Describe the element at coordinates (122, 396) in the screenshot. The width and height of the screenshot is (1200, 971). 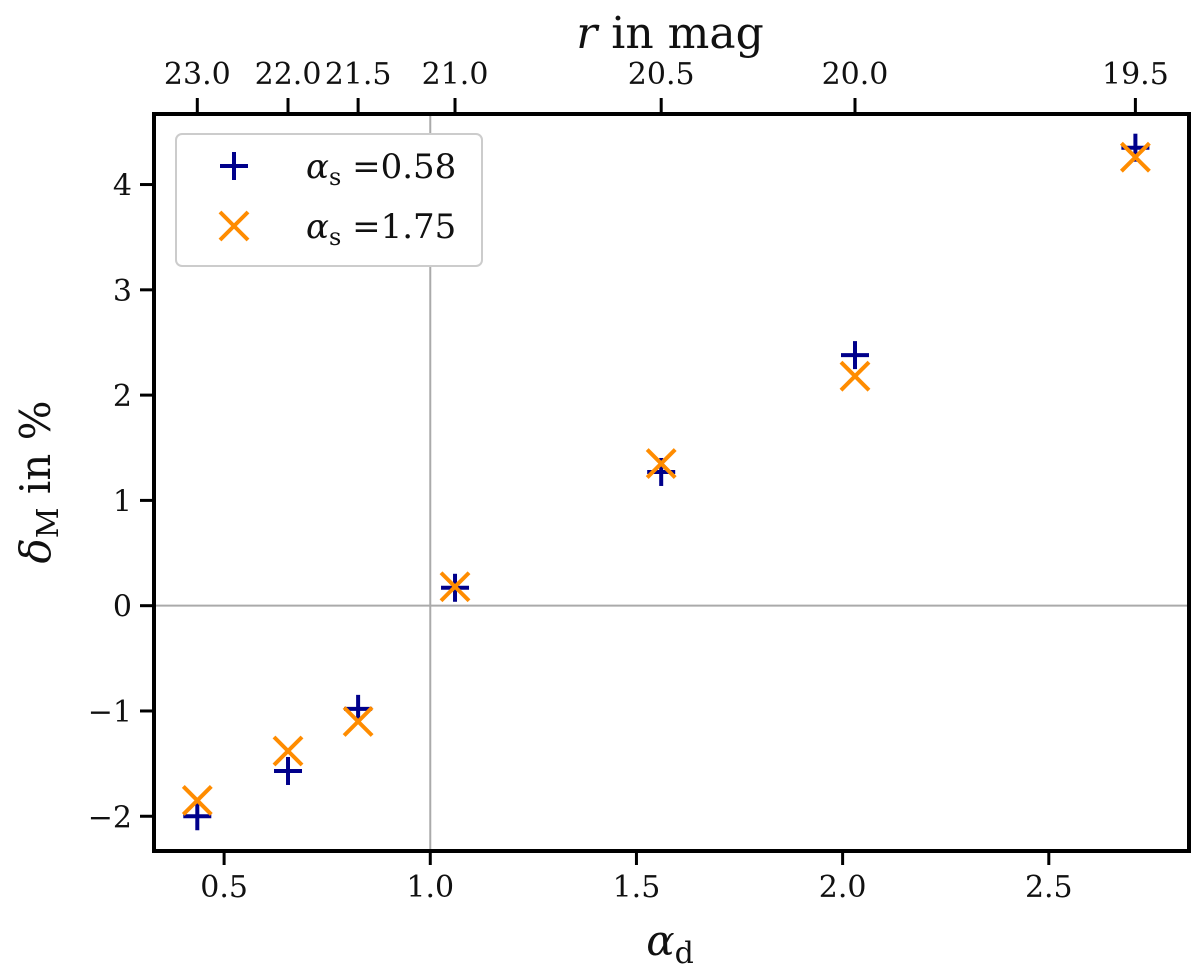
I see `y-tick-label: 2` at that location.